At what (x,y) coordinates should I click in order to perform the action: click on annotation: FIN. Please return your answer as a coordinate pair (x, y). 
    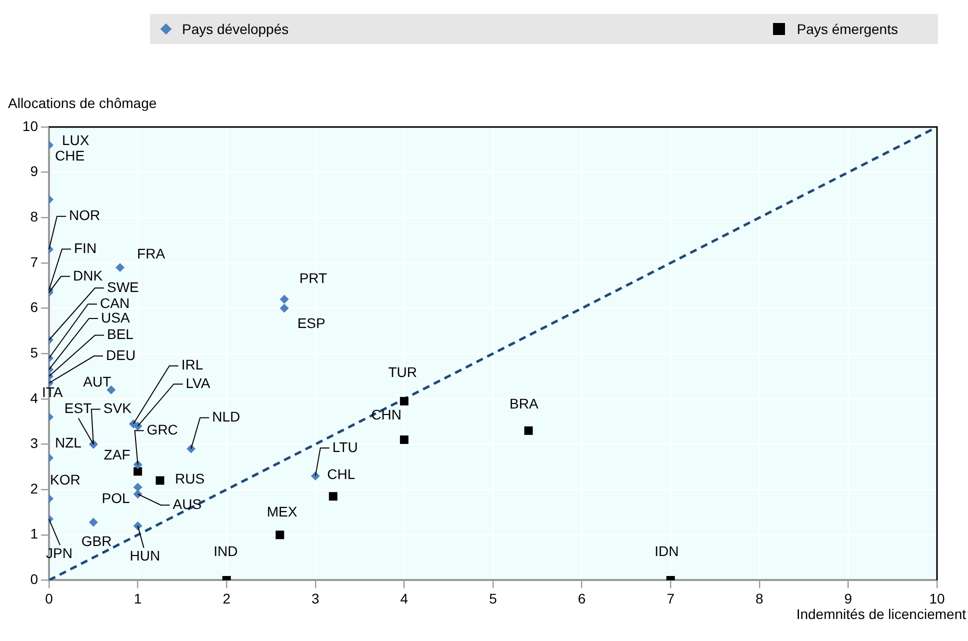
    Looking at the image, I should click on (85, 248).